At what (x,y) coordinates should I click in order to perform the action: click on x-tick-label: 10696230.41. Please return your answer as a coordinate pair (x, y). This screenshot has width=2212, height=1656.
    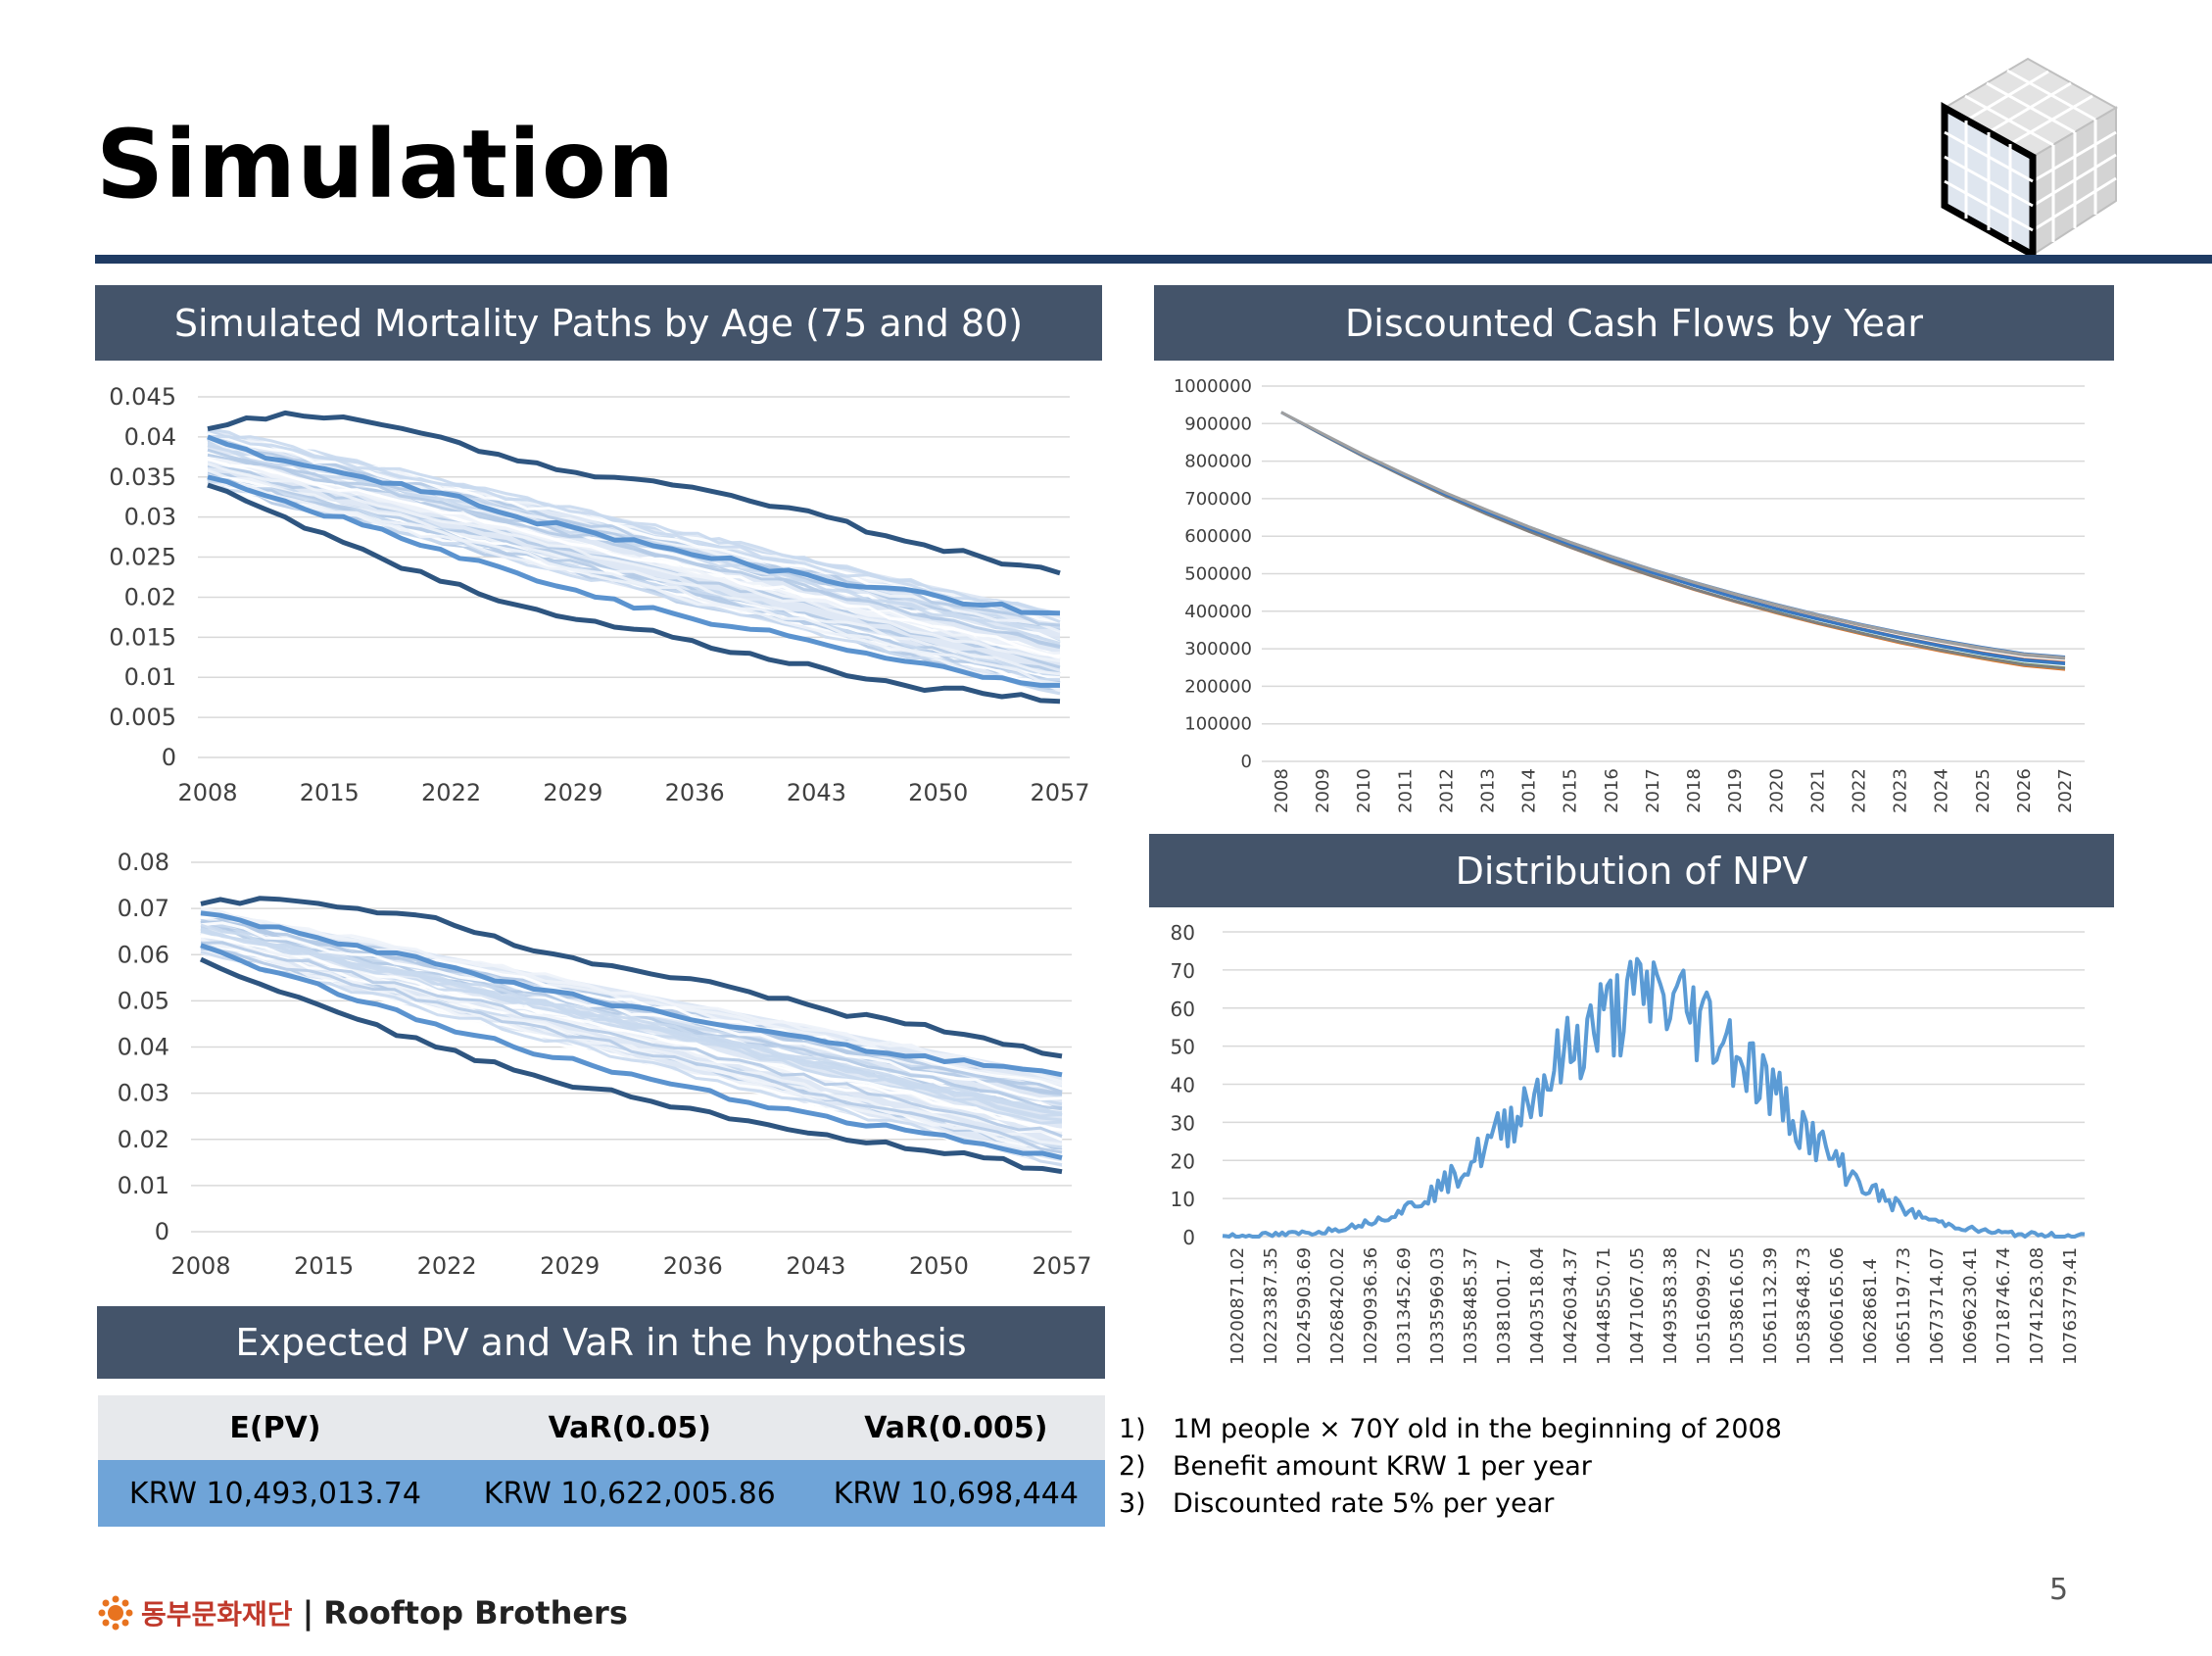
    Looking at the image, I should click on (1970, 1306).